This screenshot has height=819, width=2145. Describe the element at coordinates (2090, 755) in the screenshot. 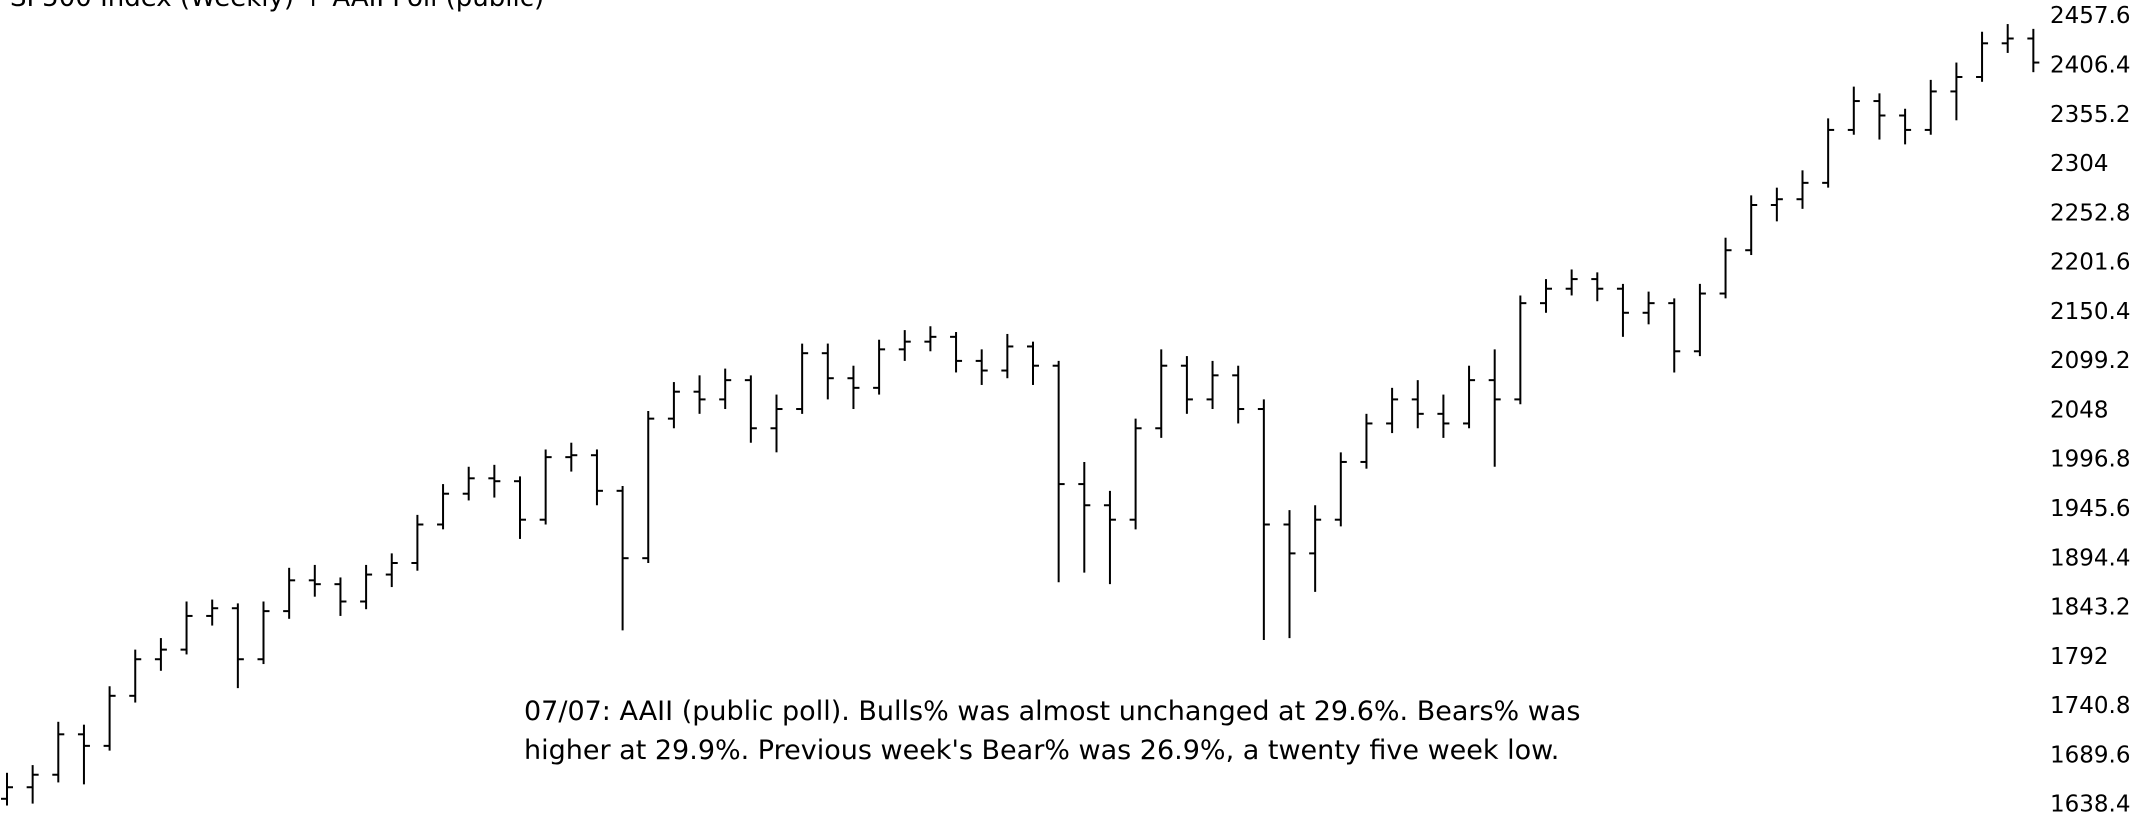

I see `y-tick-label: 1689.6` at that location.